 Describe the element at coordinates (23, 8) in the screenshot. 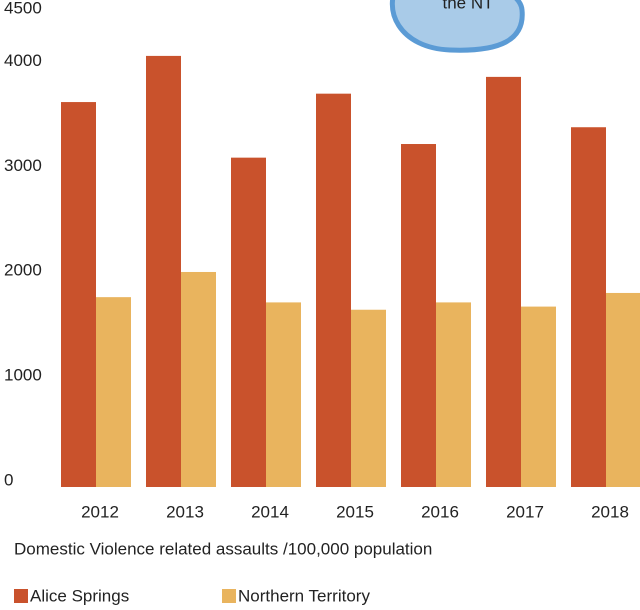

I see `y-tick-label: 4500` at that location.